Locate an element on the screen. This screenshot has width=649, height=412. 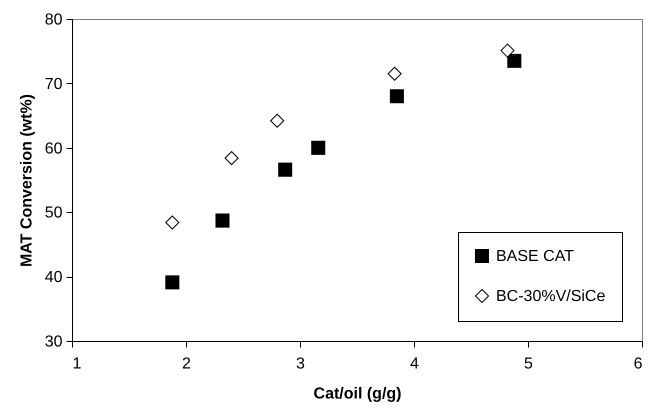
x-tick-label: 4 is located at coordinates (415, 364).